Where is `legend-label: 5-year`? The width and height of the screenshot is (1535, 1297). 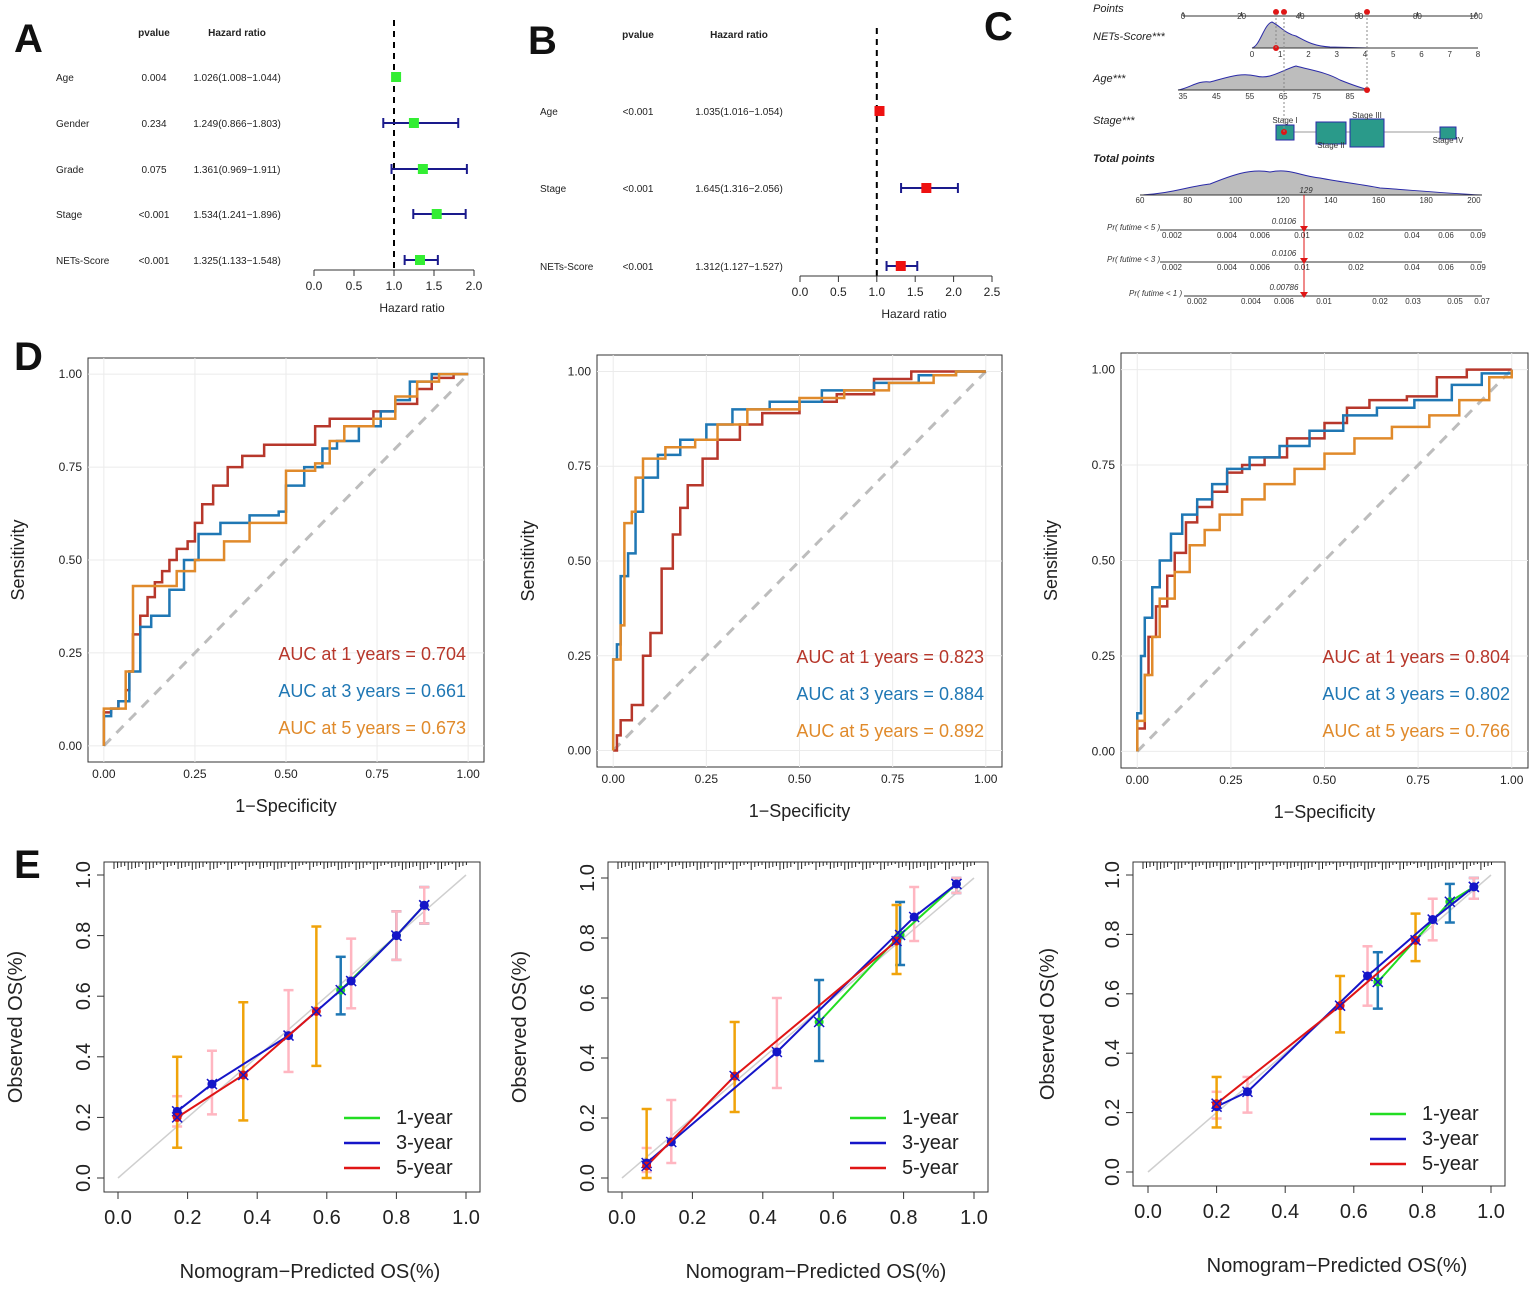 legend-label: 5-year is located at coordinates (1450, 1164).